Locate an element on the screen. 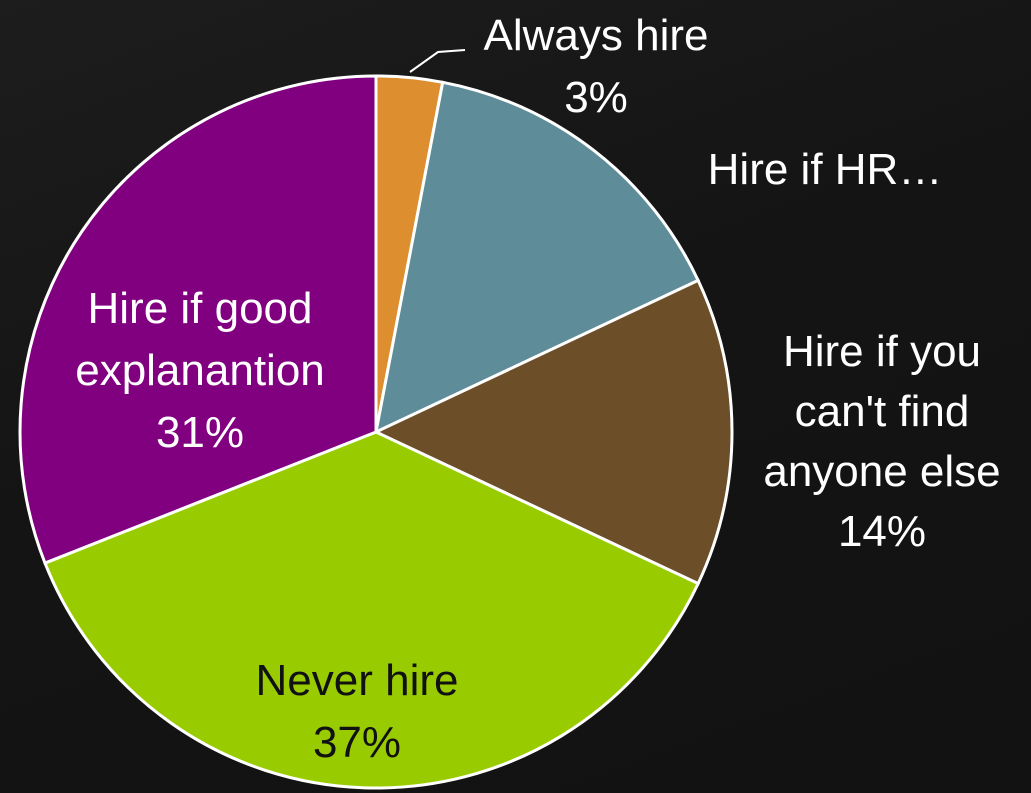 This screenshot has width=1031, height=793. label-cant-find-pct: 14% is located at coordinates (882, 531).